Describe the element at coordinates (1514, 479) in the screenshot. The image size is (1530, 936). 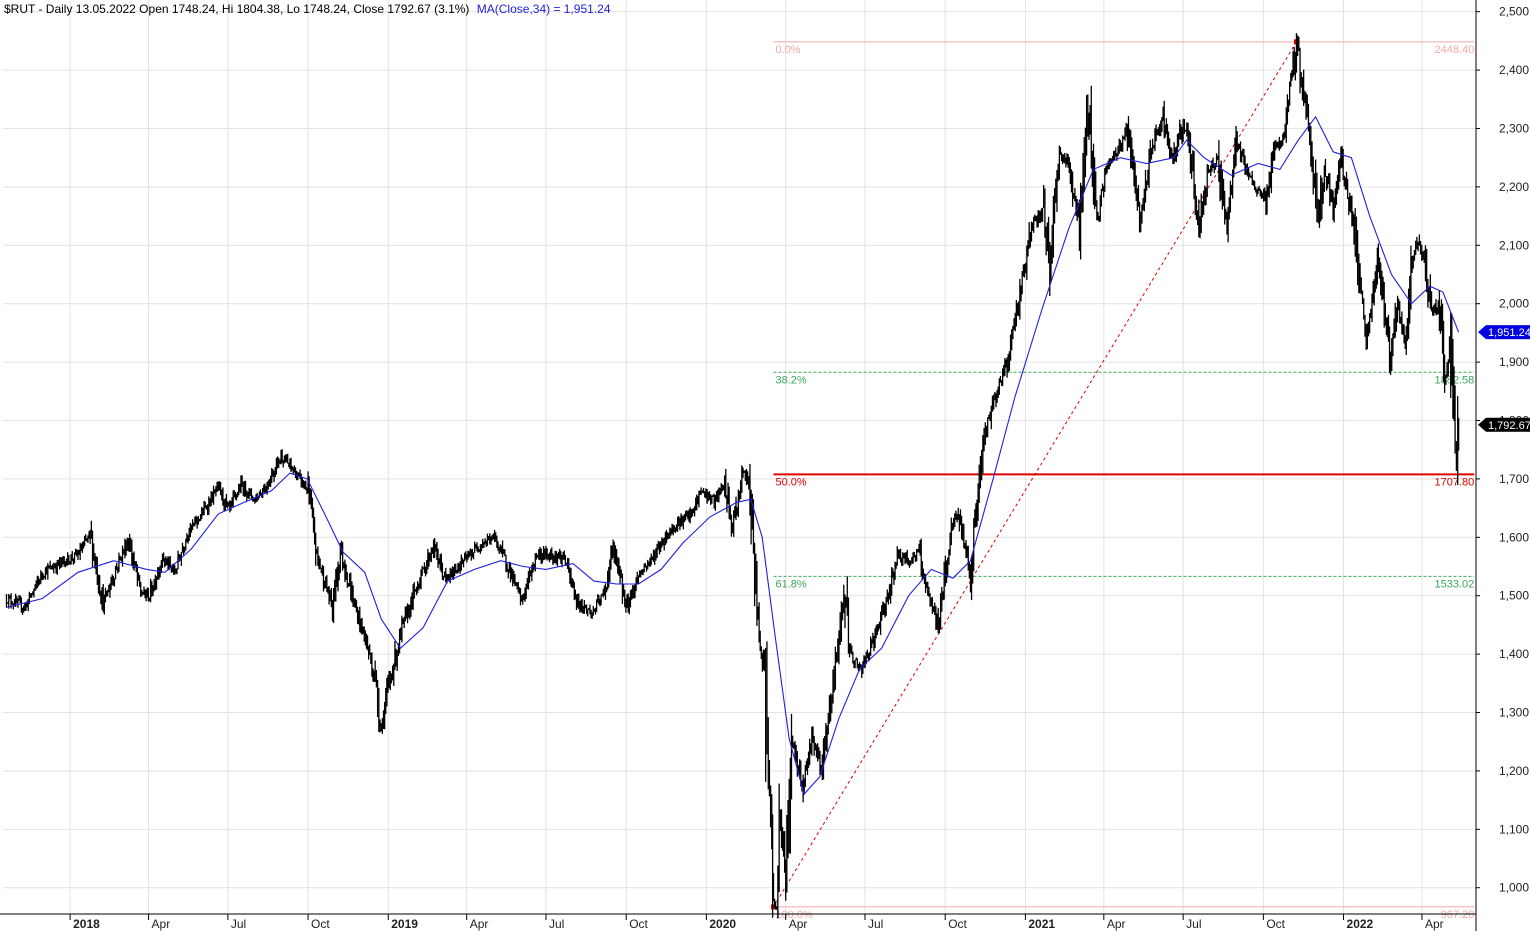
I see `y-tick-label: 1,700` at that location.